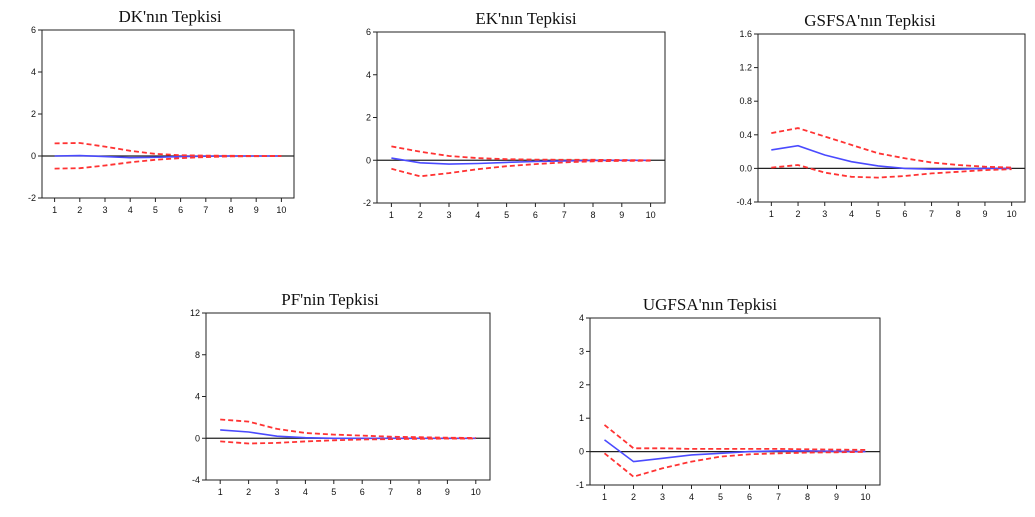  What do you see at coordinates (580, 485) in the screenshot?
I see `y-tick-label: -1` at bounding box center [580, 485].